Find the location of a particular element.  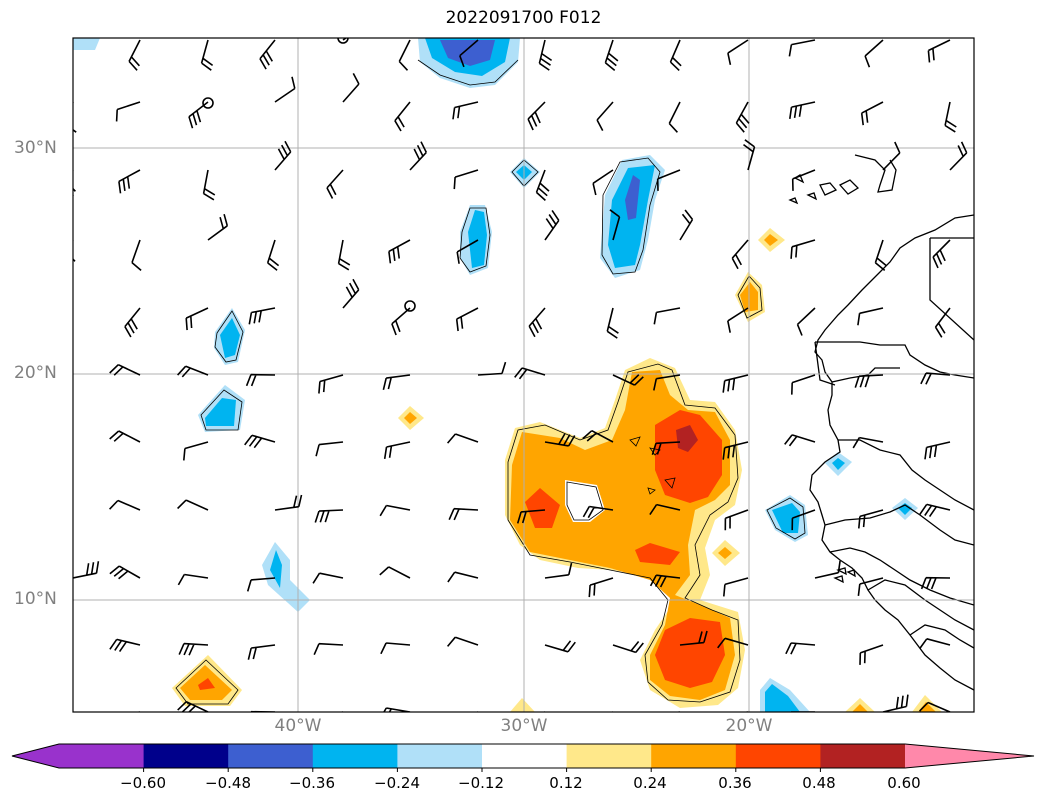

calm-wind-circle is located at coordinates (208, 103).